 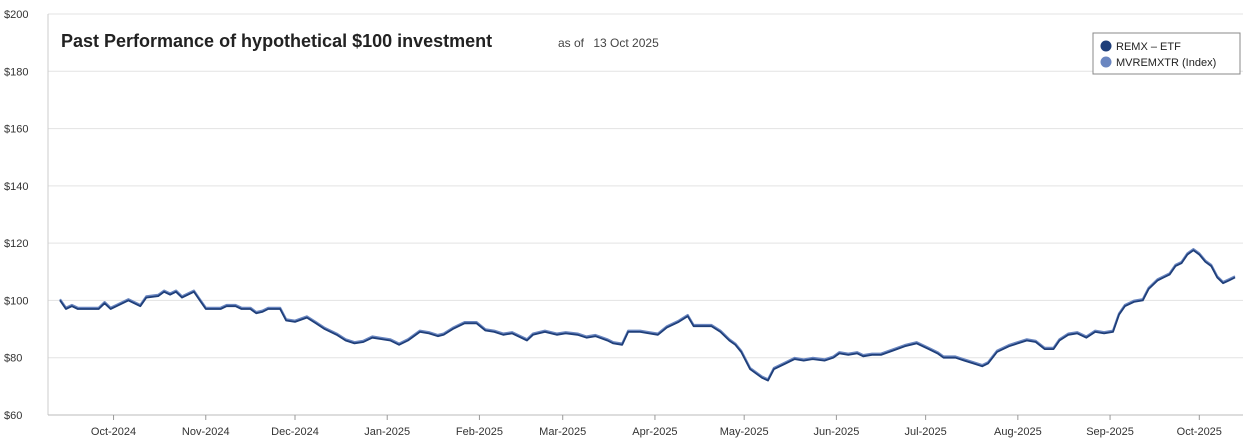 I want to click on y-tick-label: $180, so click(x=16, y=72).